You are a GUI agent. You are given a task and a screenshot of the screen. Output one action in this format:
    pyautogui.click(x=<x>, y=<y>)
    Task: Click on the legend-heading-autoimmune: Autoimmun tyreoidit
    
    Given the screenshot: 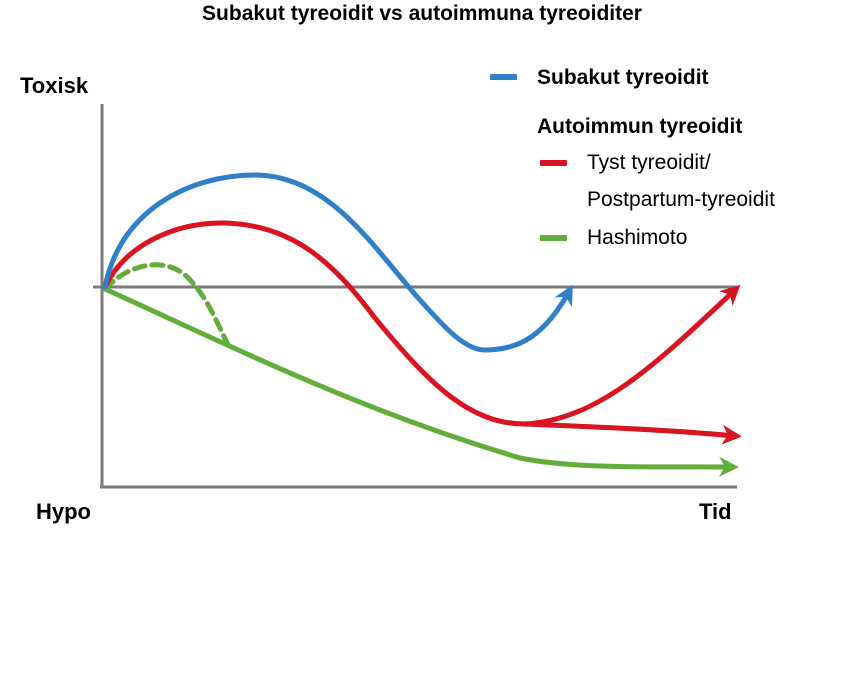 What is the action you would take?
    pyautogui.click(x=640, y=126)
    